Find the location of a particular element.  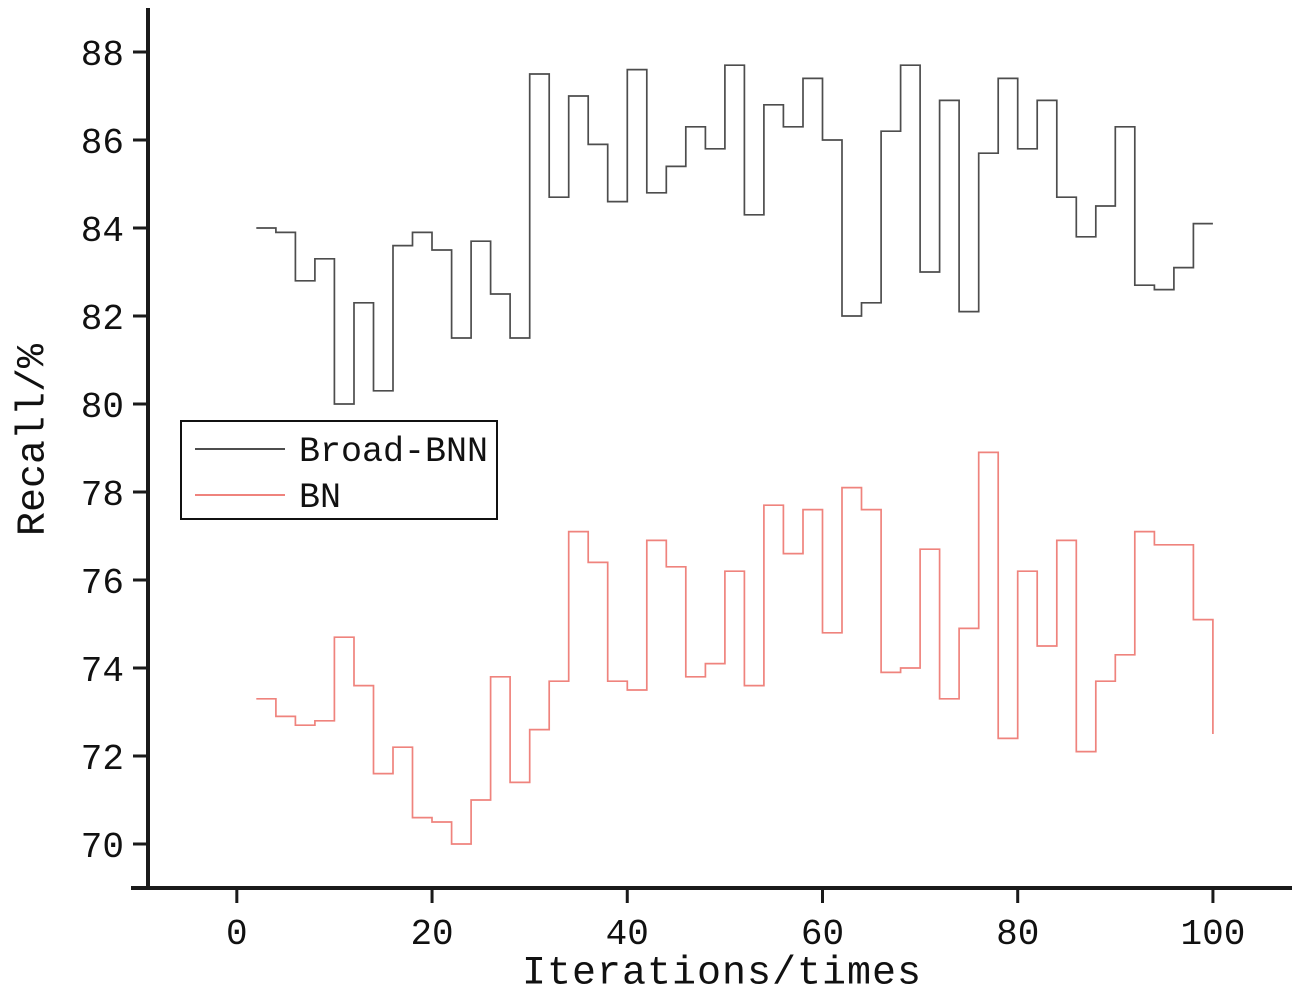

x-tick-label: 20 is located at coordinates (431, 934).